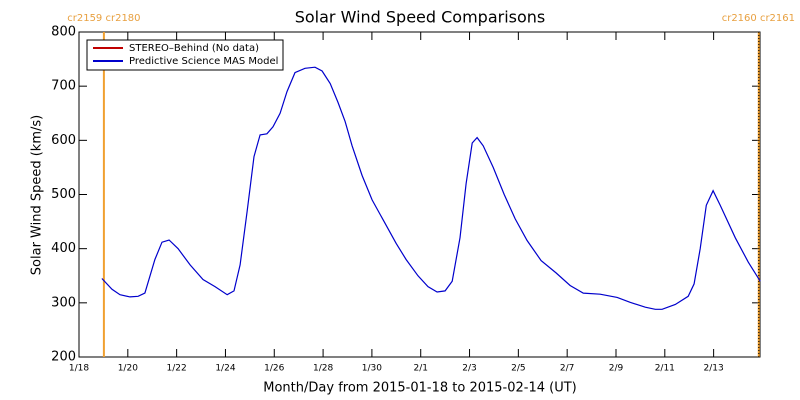 This screenshot has width=800, height=400. Describe the element at coordinates (185, 55) in the screenshot. I see `legend-box` at that location.